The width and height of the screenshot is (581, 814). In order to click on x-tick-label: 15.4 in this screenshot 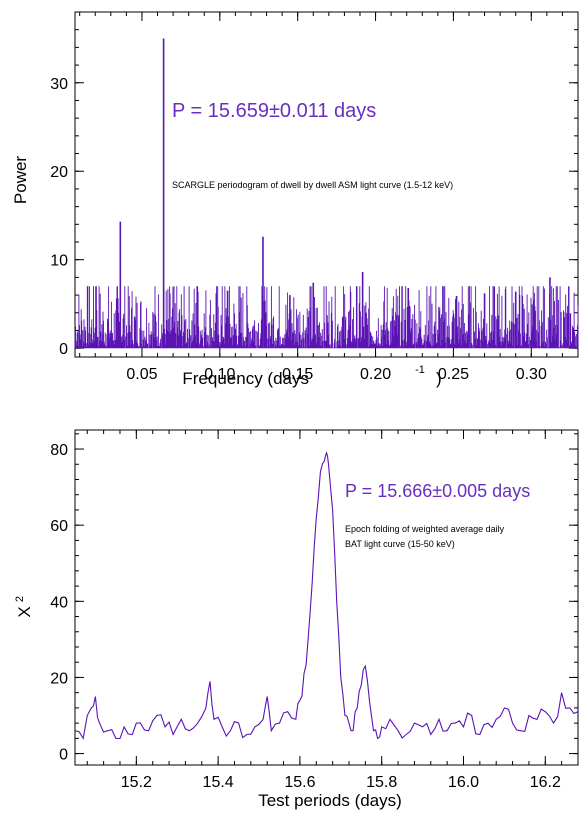, I will do `click(218, 782)`.